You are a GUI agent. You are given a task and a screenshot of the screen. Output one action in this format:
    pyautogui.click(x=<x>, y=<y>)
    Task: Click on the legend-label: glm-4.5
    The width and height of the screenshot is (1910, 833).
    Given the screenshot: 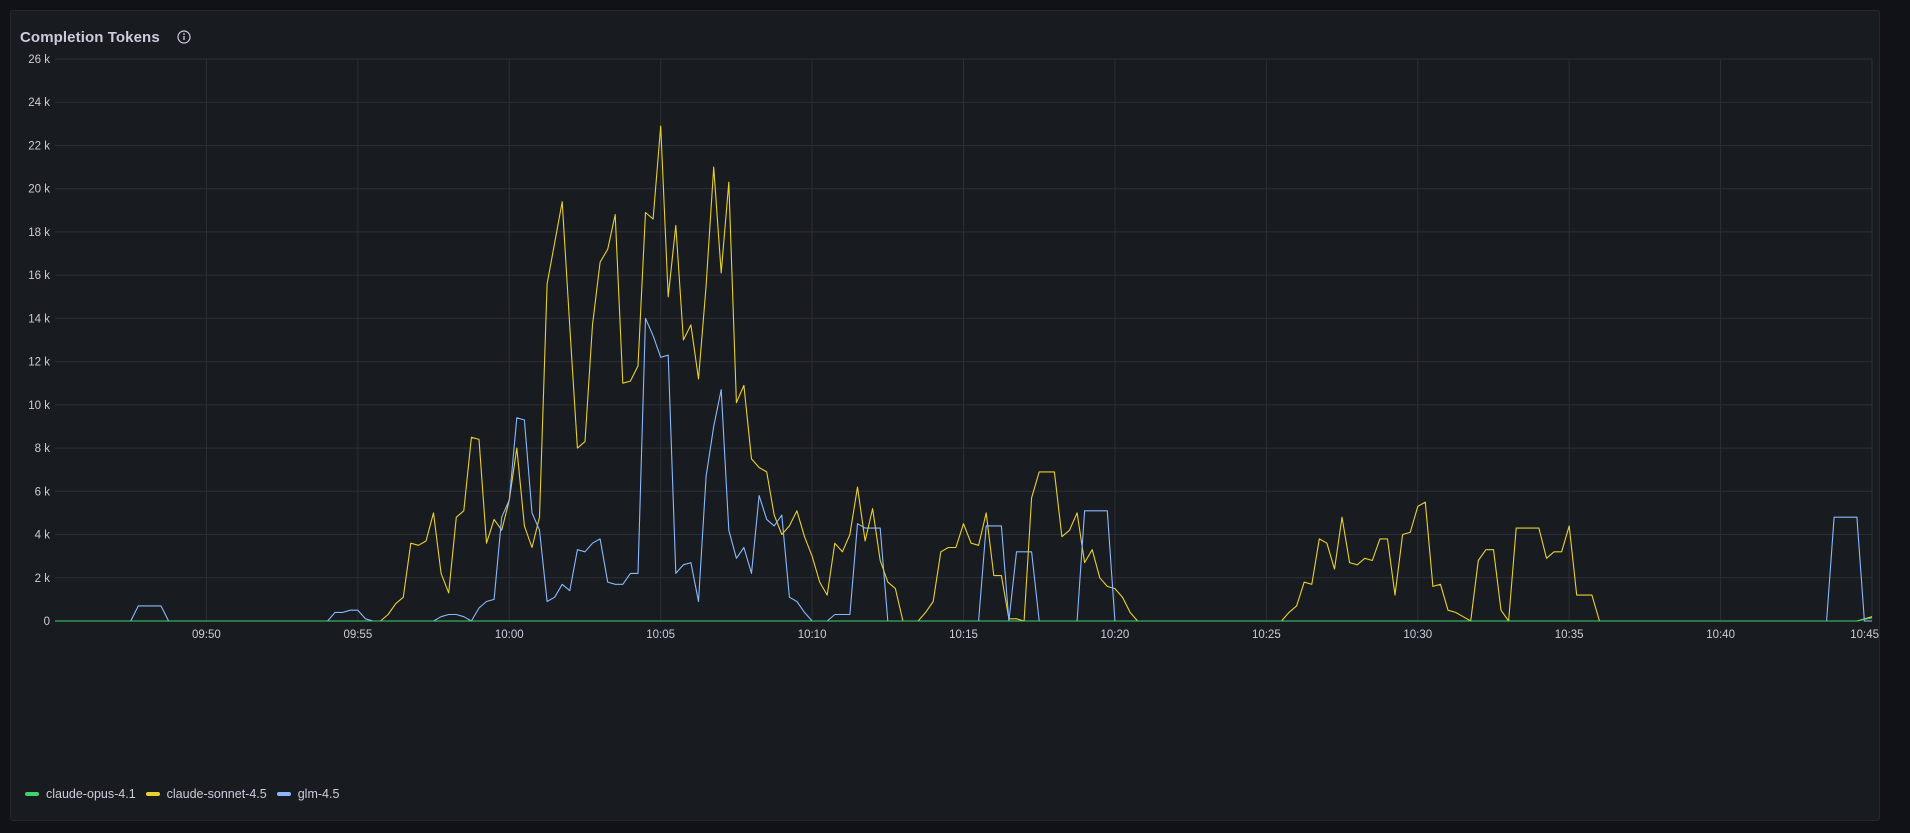 What is the action you would take?
    pyautogui.click(x=318, y=794)
    